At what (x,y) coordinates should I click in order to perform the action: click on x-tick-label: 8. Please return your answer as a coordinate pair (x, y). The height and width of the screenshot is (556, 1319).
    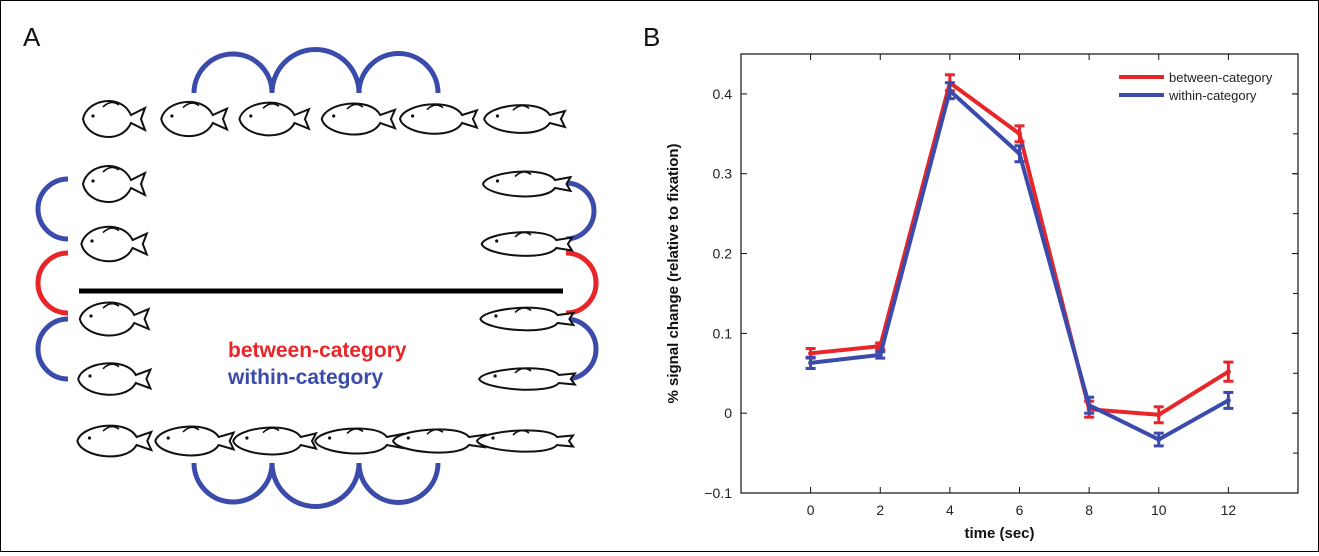
    Looking at the image, I should click on (1089, 510).